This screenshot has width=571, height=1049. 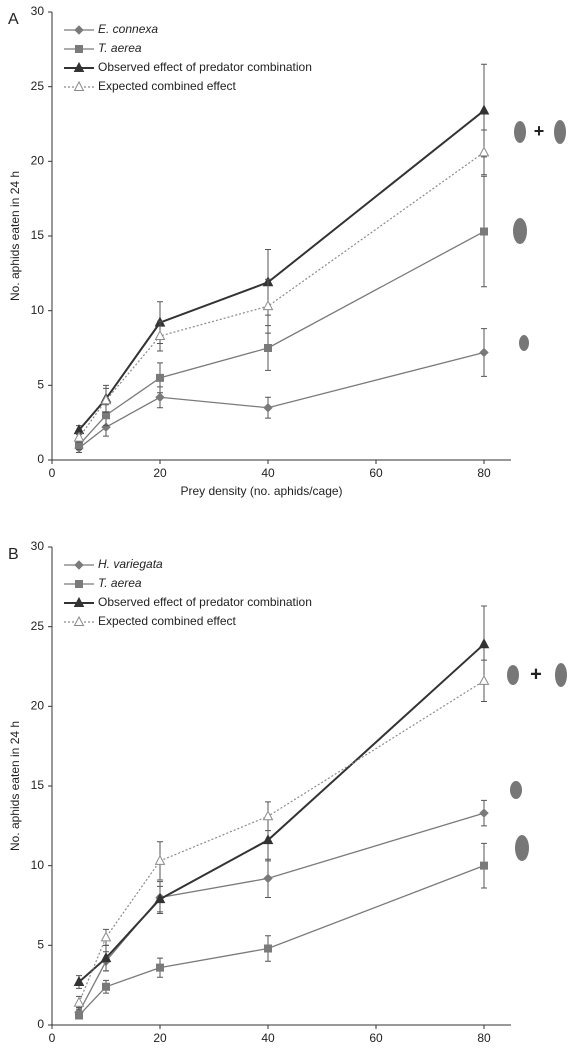 What do you see at coordinates (537, 490) in the screenshot?
I see `beetle-icons: + +` at bounding box center [537, 490].